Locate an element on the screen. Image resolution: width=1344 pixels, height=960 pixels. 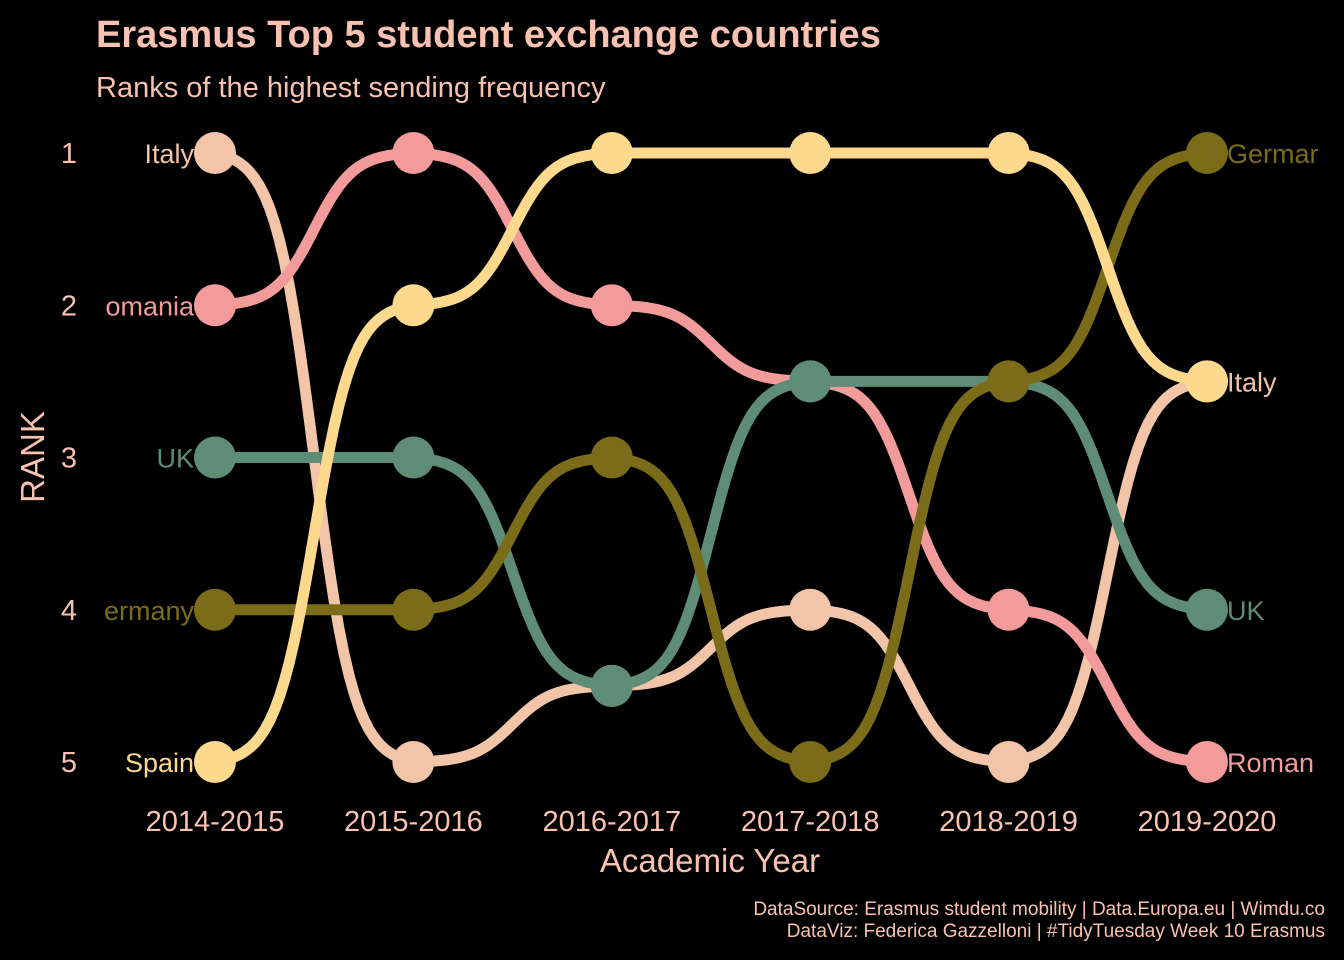
y-tick-labels: 1 2 3 4 5 is located at coordinates (69, 458).